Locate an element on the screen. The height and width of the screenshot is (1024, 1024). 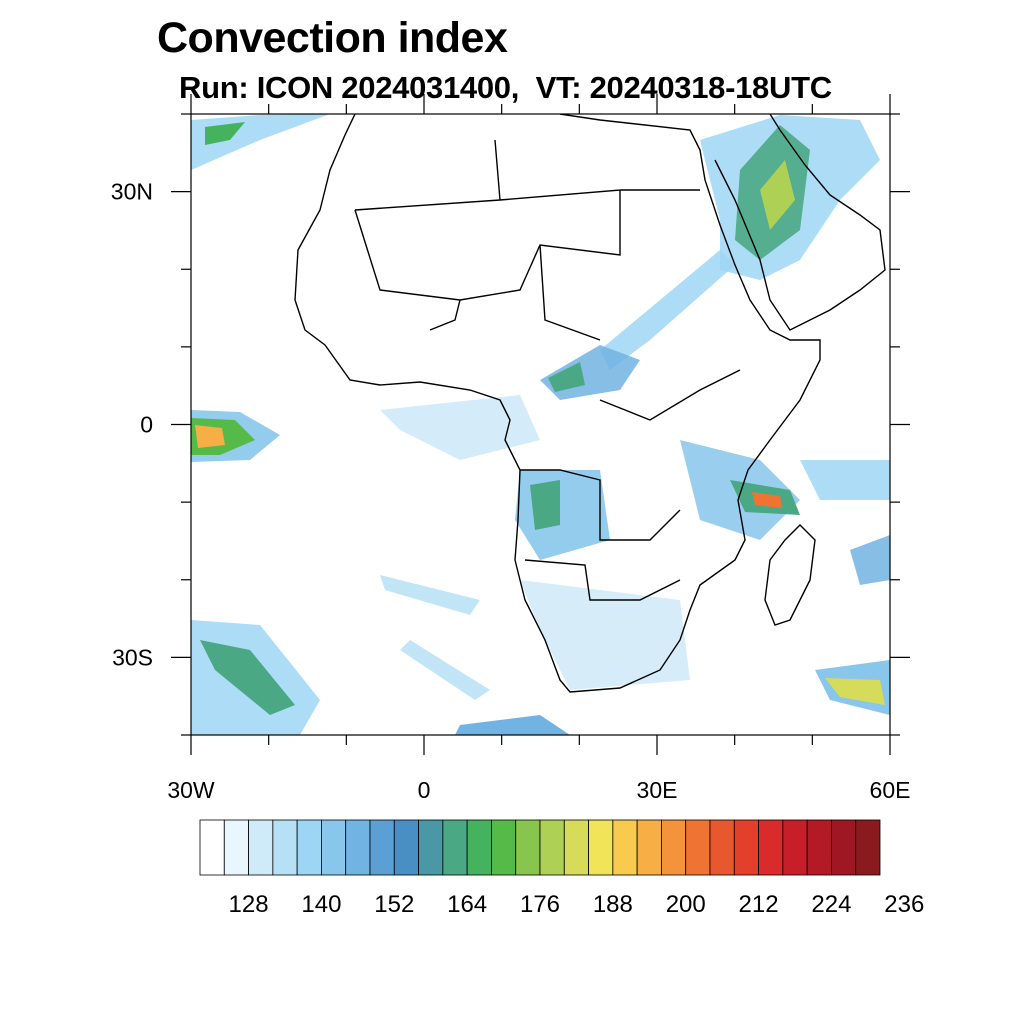
field-region-west-equator-hot is located at coordinates (210, 436).